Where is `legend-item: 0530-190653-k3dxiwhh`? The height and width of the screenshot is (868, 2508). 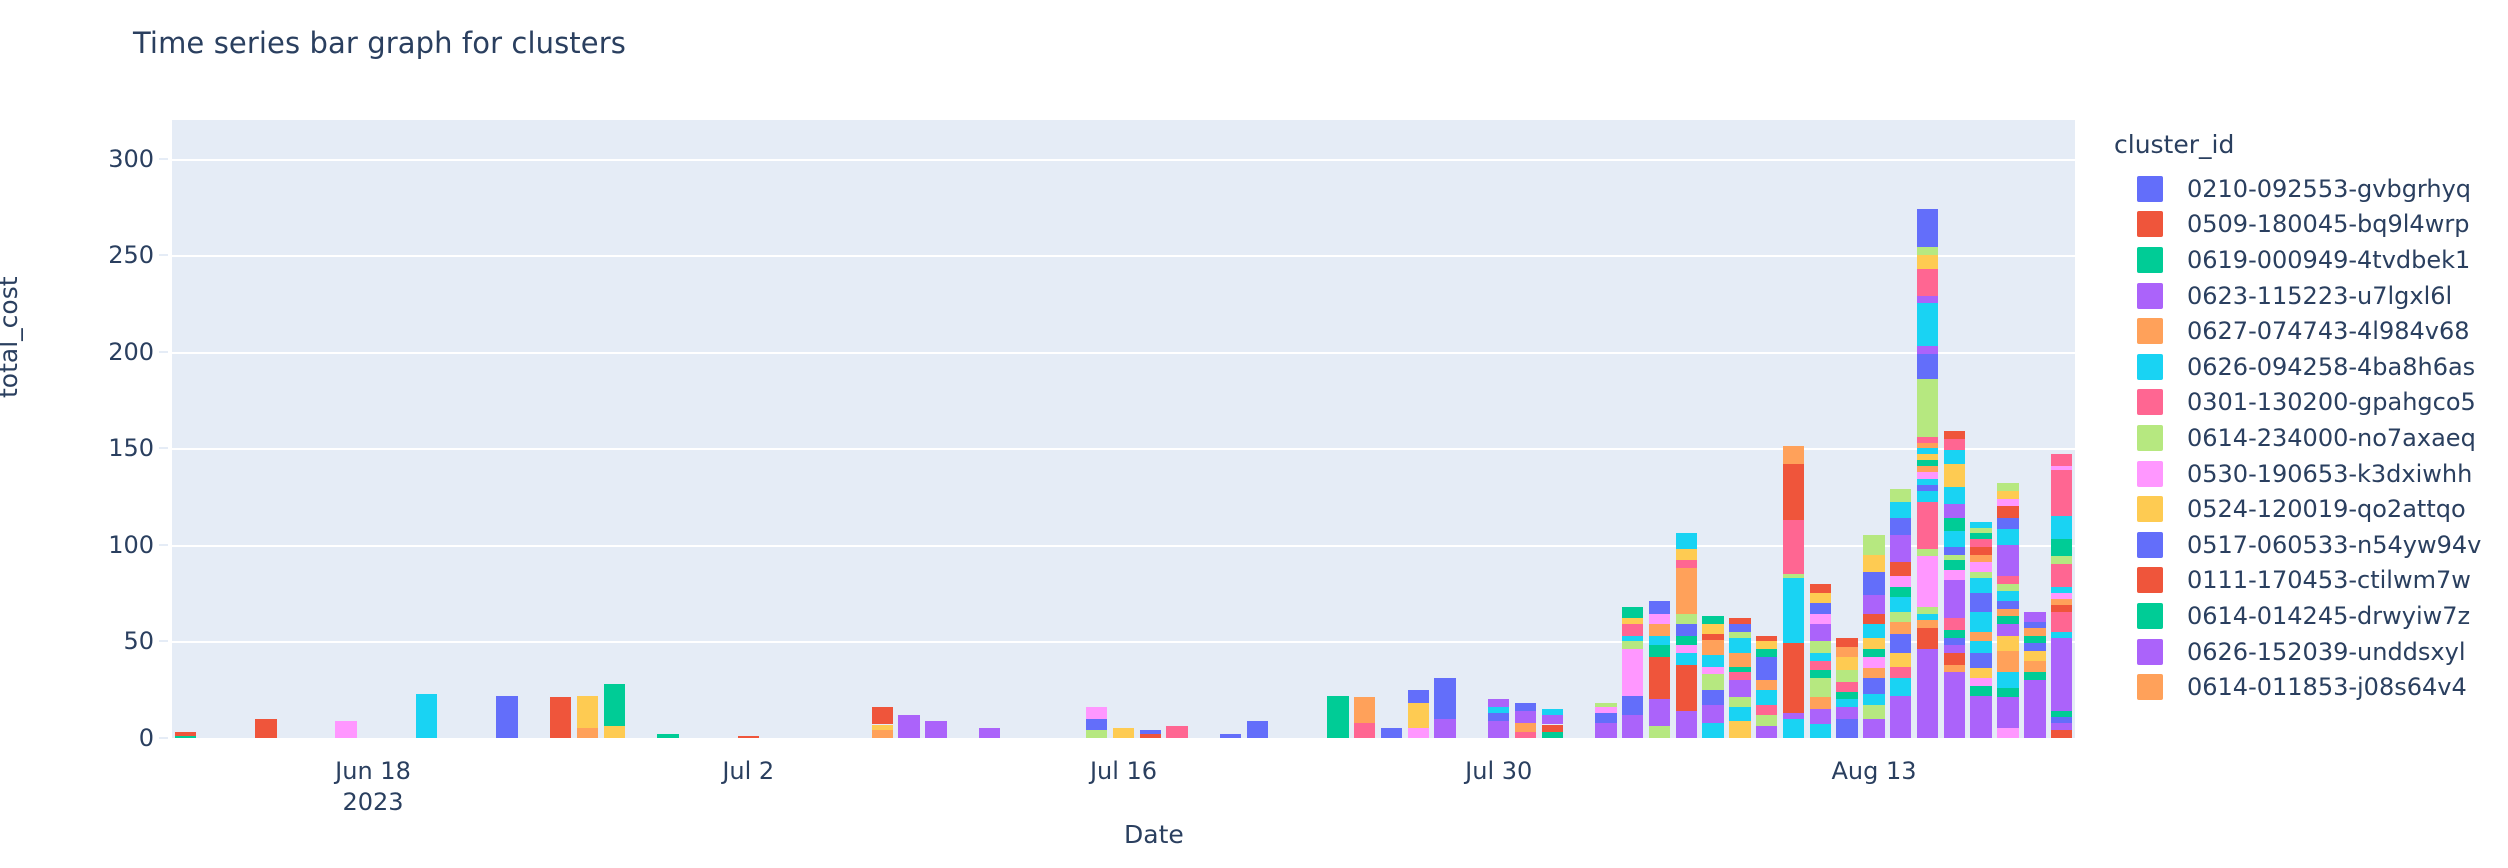 legend-item: 0530-190653-k3dxiwhh is located at coordinates (2319, 474).